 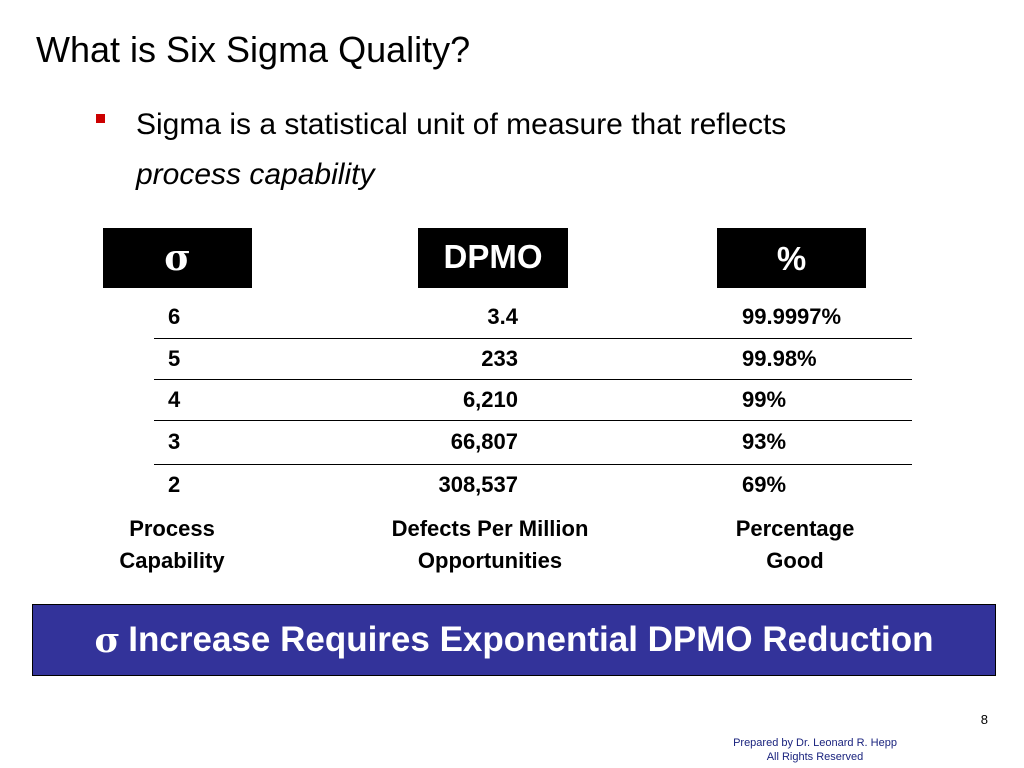 I want to click on caption-percentage-good: Percentage Good, so click(x=795, y=545).